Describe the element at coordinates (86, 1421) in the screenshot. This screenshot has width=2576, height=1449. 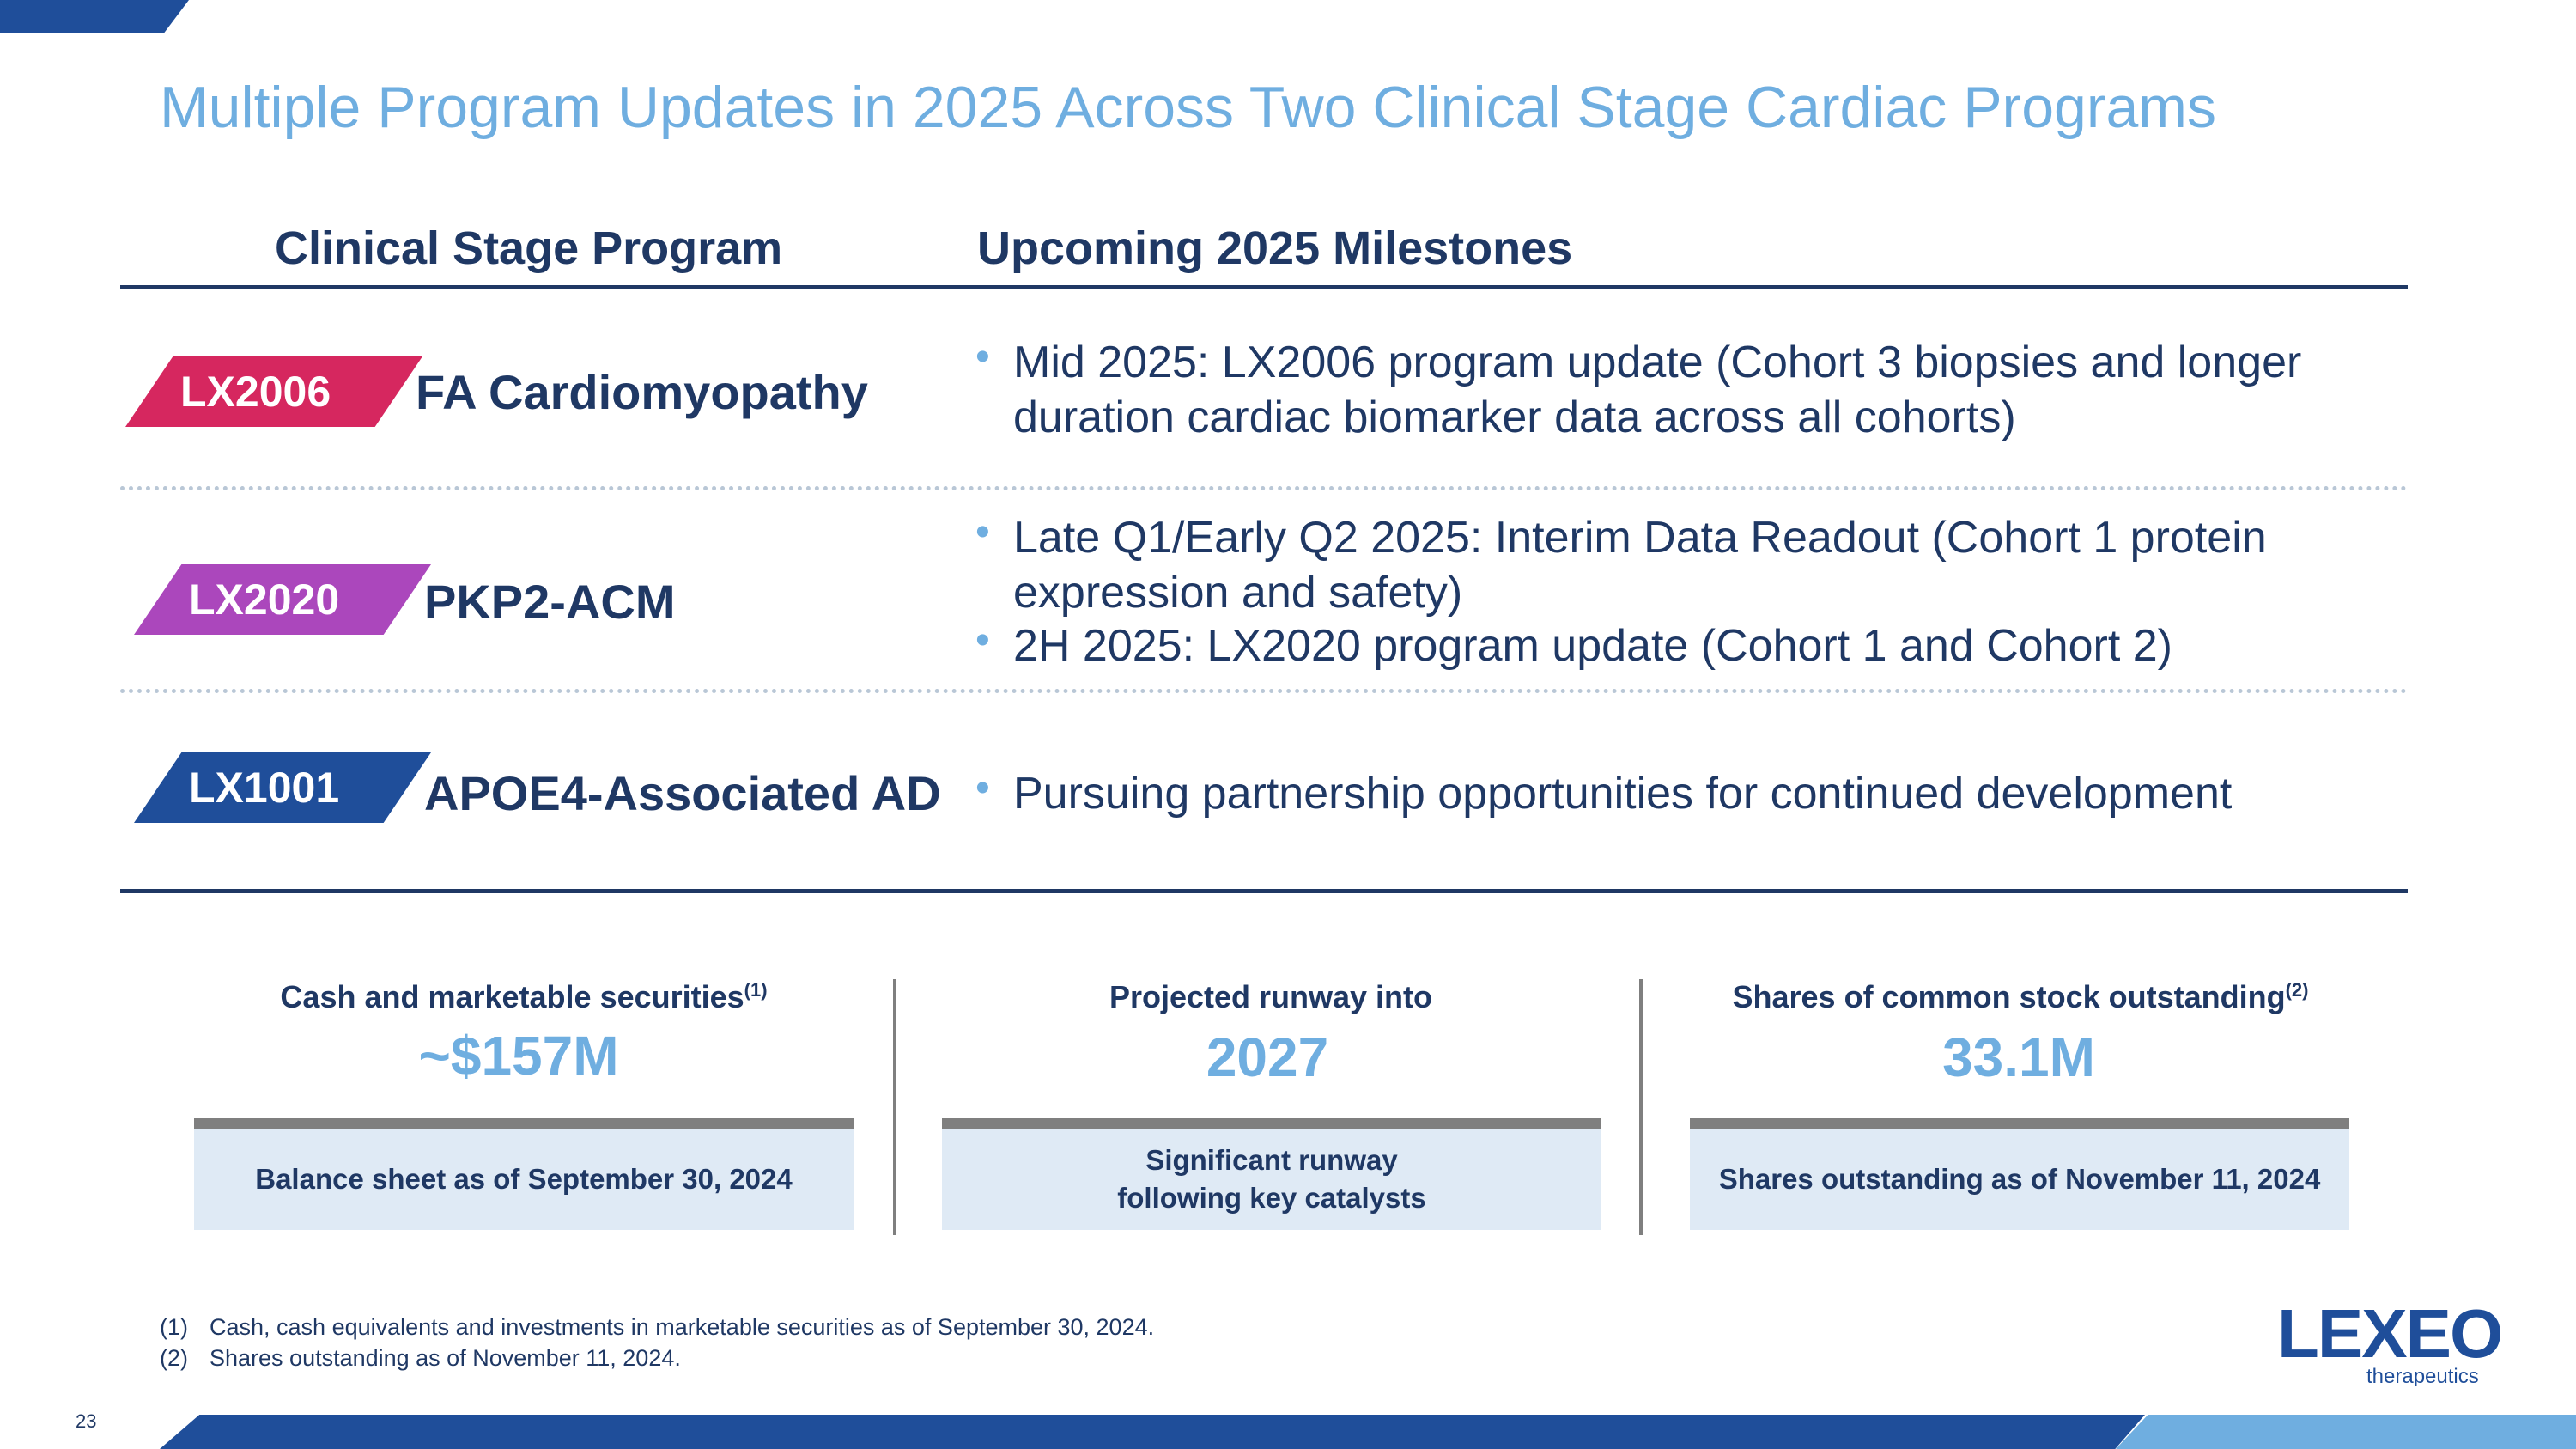
I see `page-number: 23` at that location.